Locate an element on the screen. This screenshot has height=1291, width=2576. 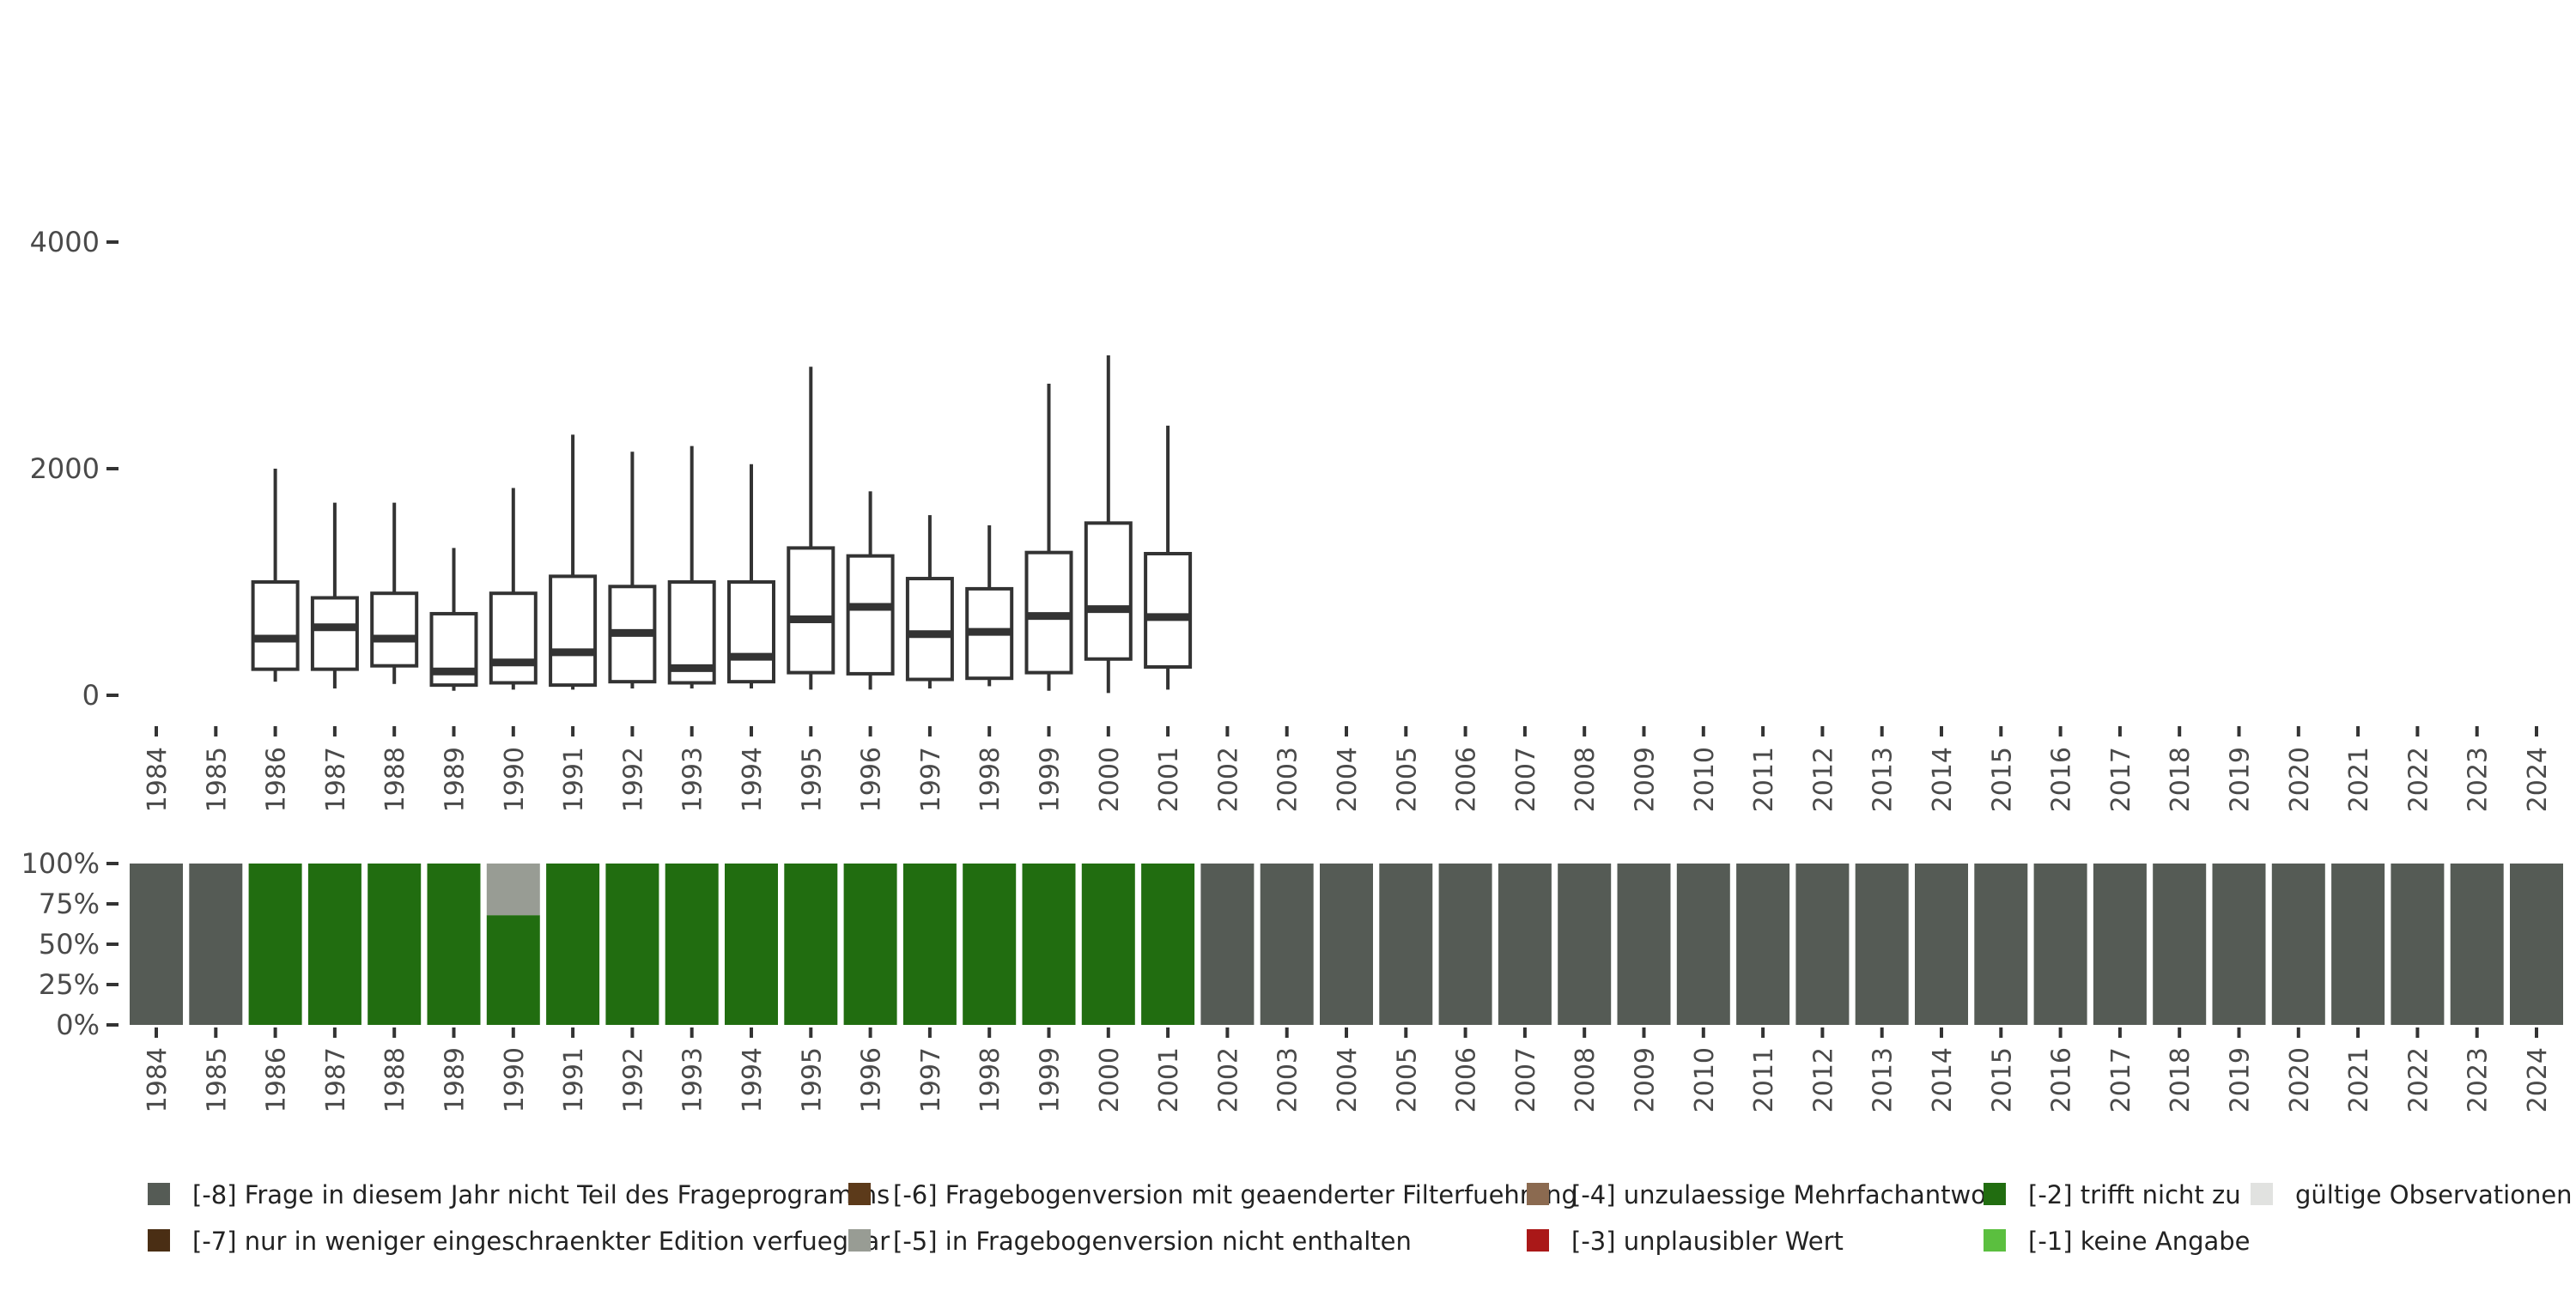
x-tick-label: 1995 is located at coordinates (812, 779).